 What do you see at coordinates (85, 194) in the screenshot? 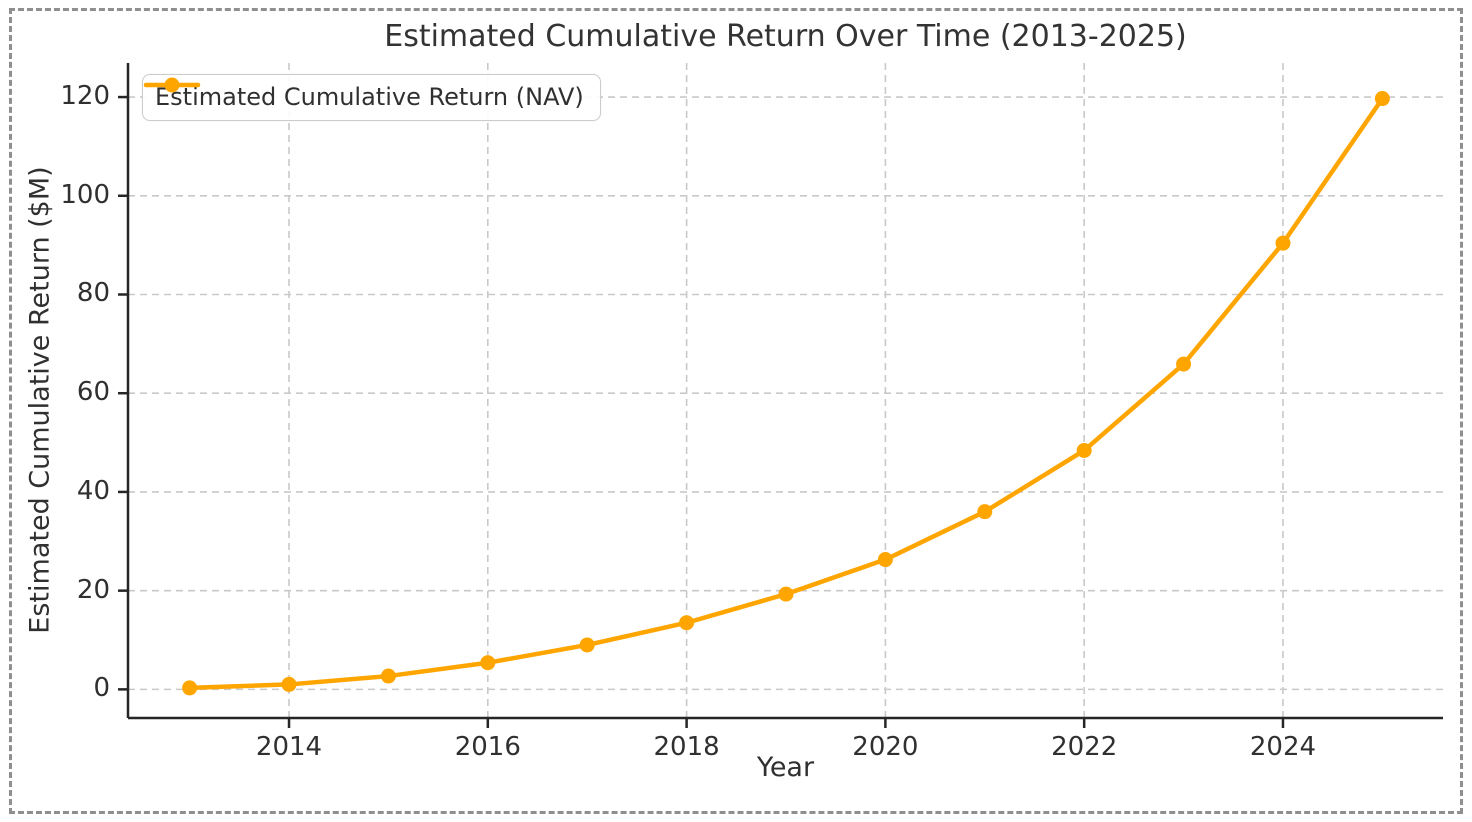
I see `y-tick-label: 100` at bounding box center [85, 194].